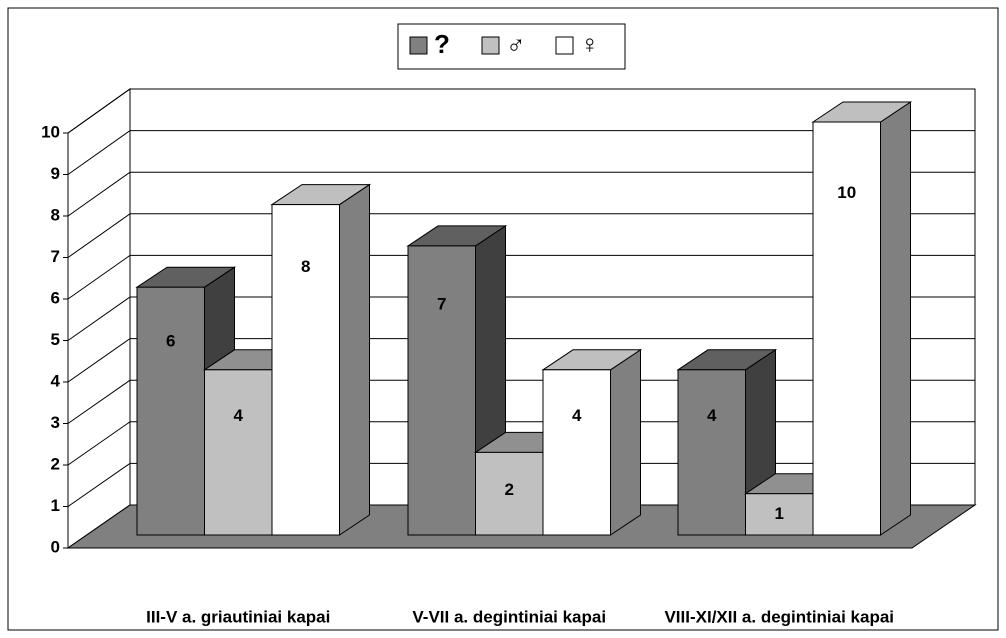 This screenshot has height=638, width=1006. Describe the element at coordinates (305, 266) in the screenshot. I see `value-label: 8` at that location.